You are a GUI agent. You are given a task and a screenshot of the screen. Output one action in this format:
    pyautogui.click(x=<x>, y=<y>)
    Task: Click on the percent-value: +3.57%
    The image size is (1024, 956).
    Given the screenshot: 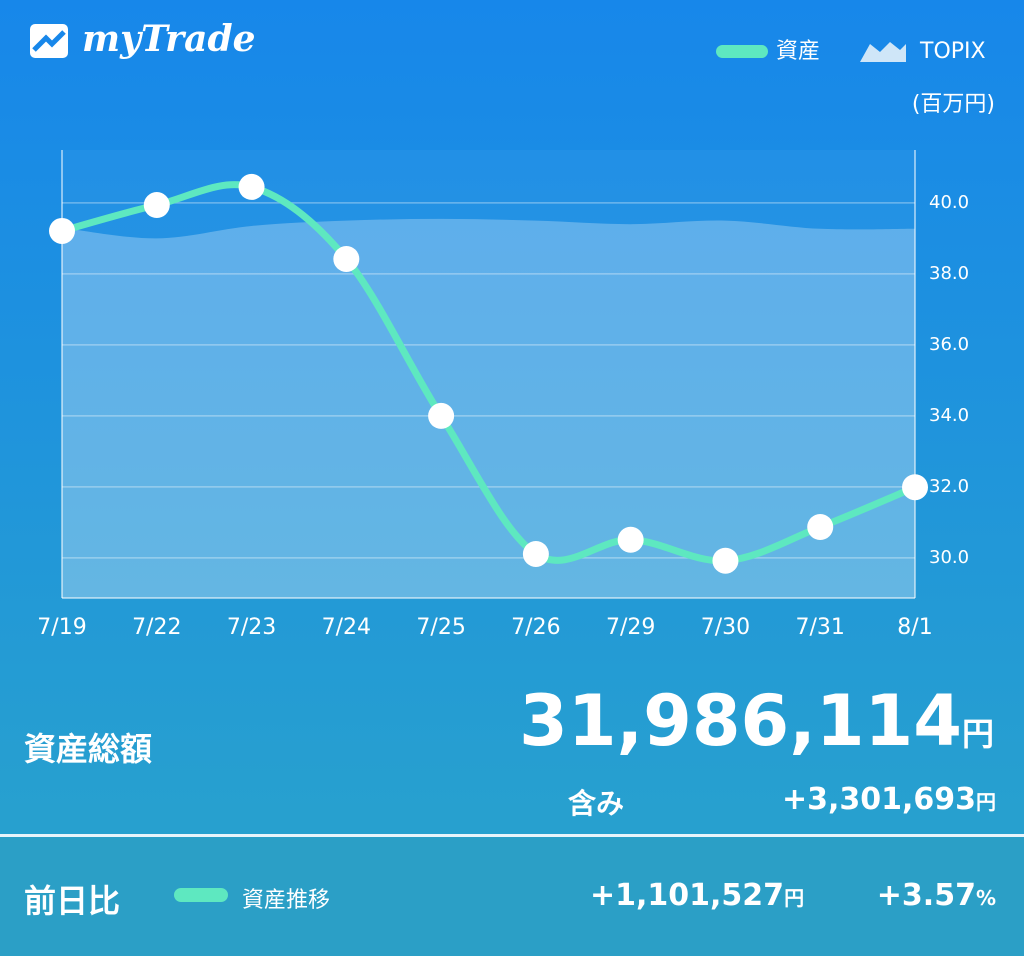 What is the action you would take?
    pyautogui.click(x=936, y=895)
    